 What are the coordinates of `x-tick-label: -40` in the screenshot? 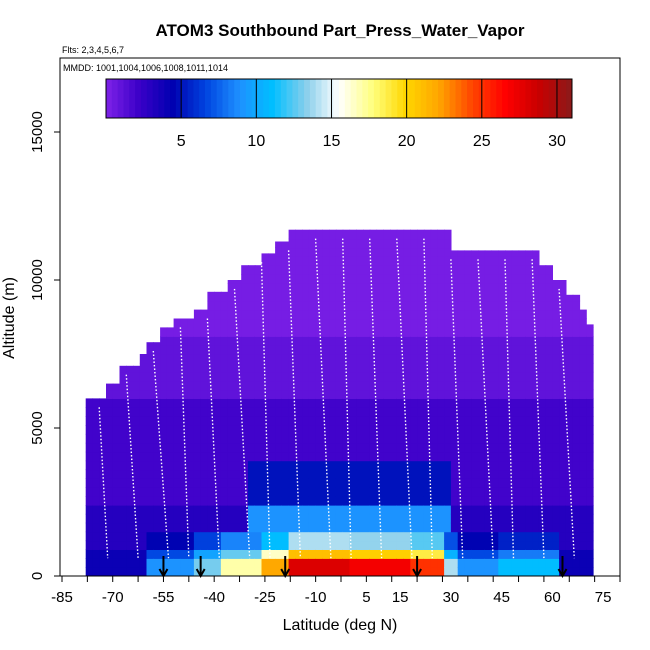 It's located at (214, 597).